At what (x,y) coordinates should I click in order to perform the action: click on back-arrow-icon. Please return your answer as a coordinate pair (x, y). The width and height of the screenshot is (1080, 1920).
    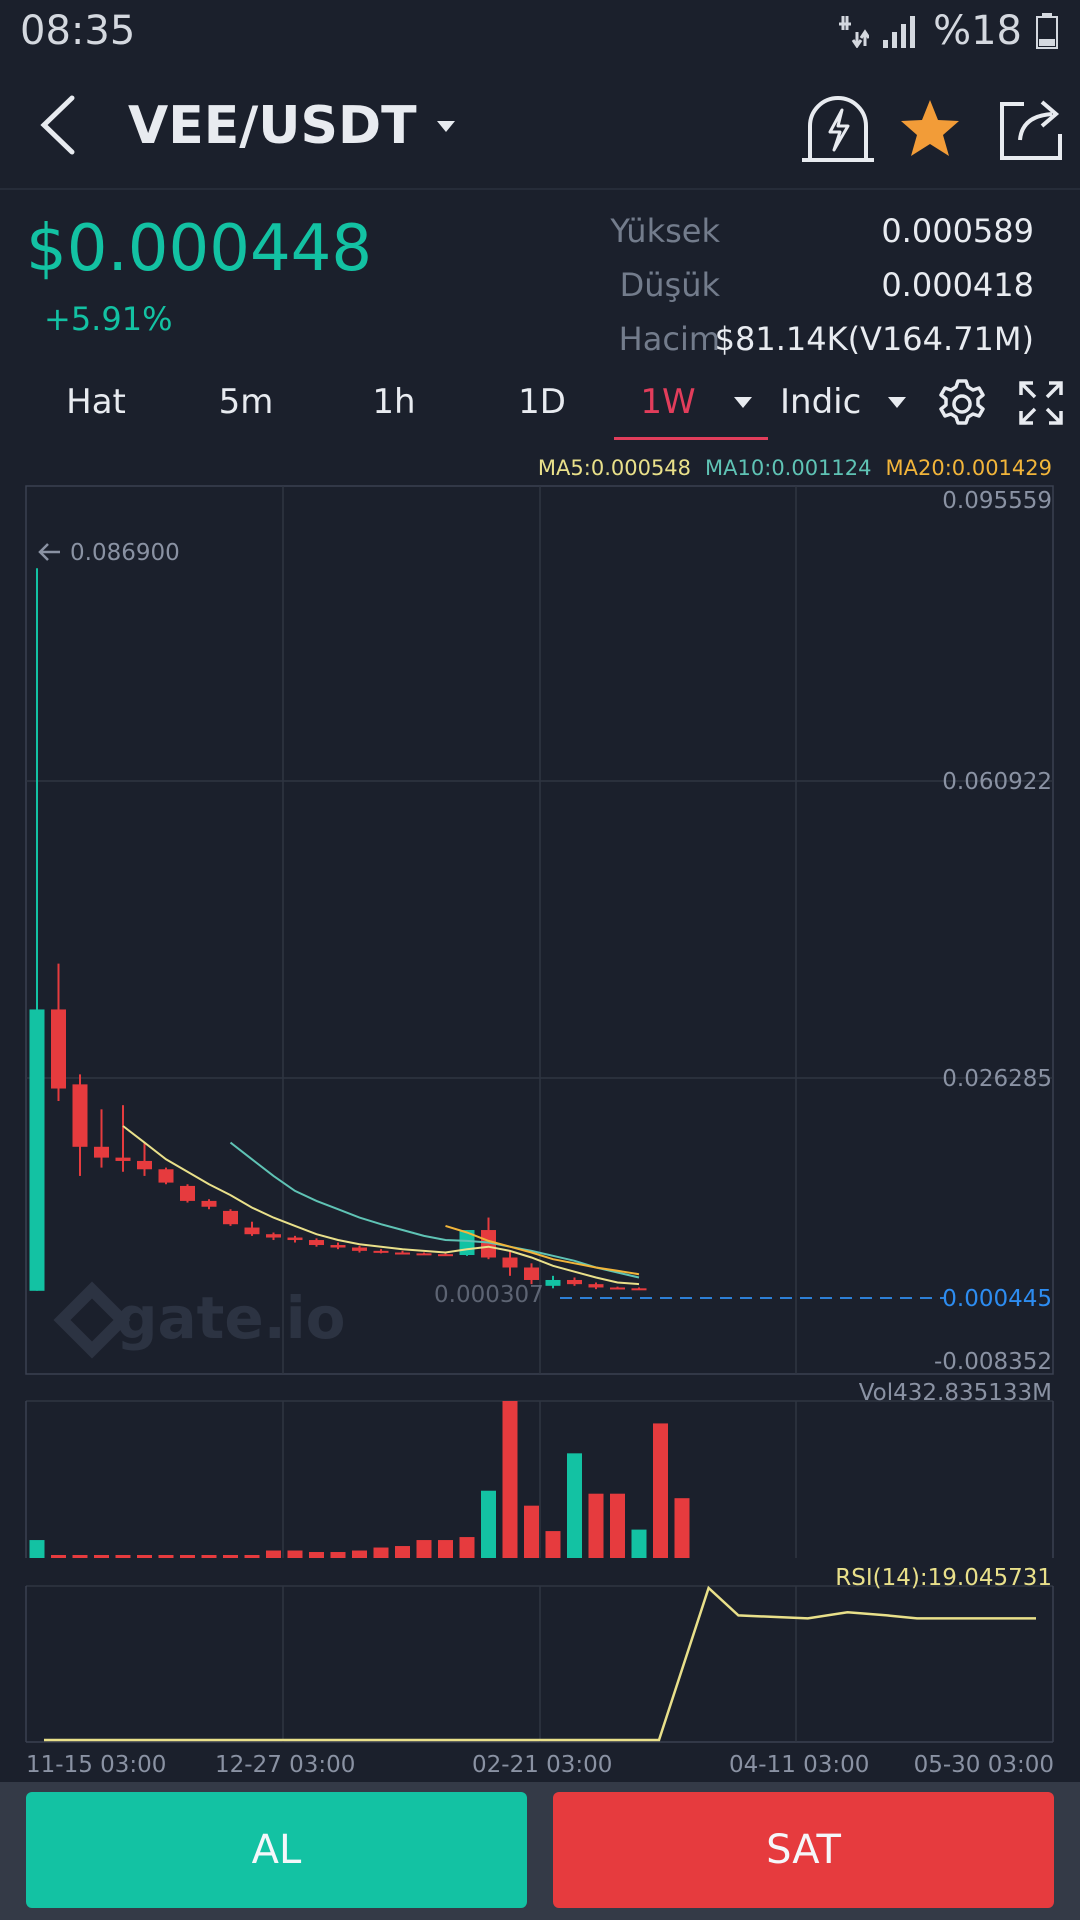
    Looking at the image, I should click on (60, 125).